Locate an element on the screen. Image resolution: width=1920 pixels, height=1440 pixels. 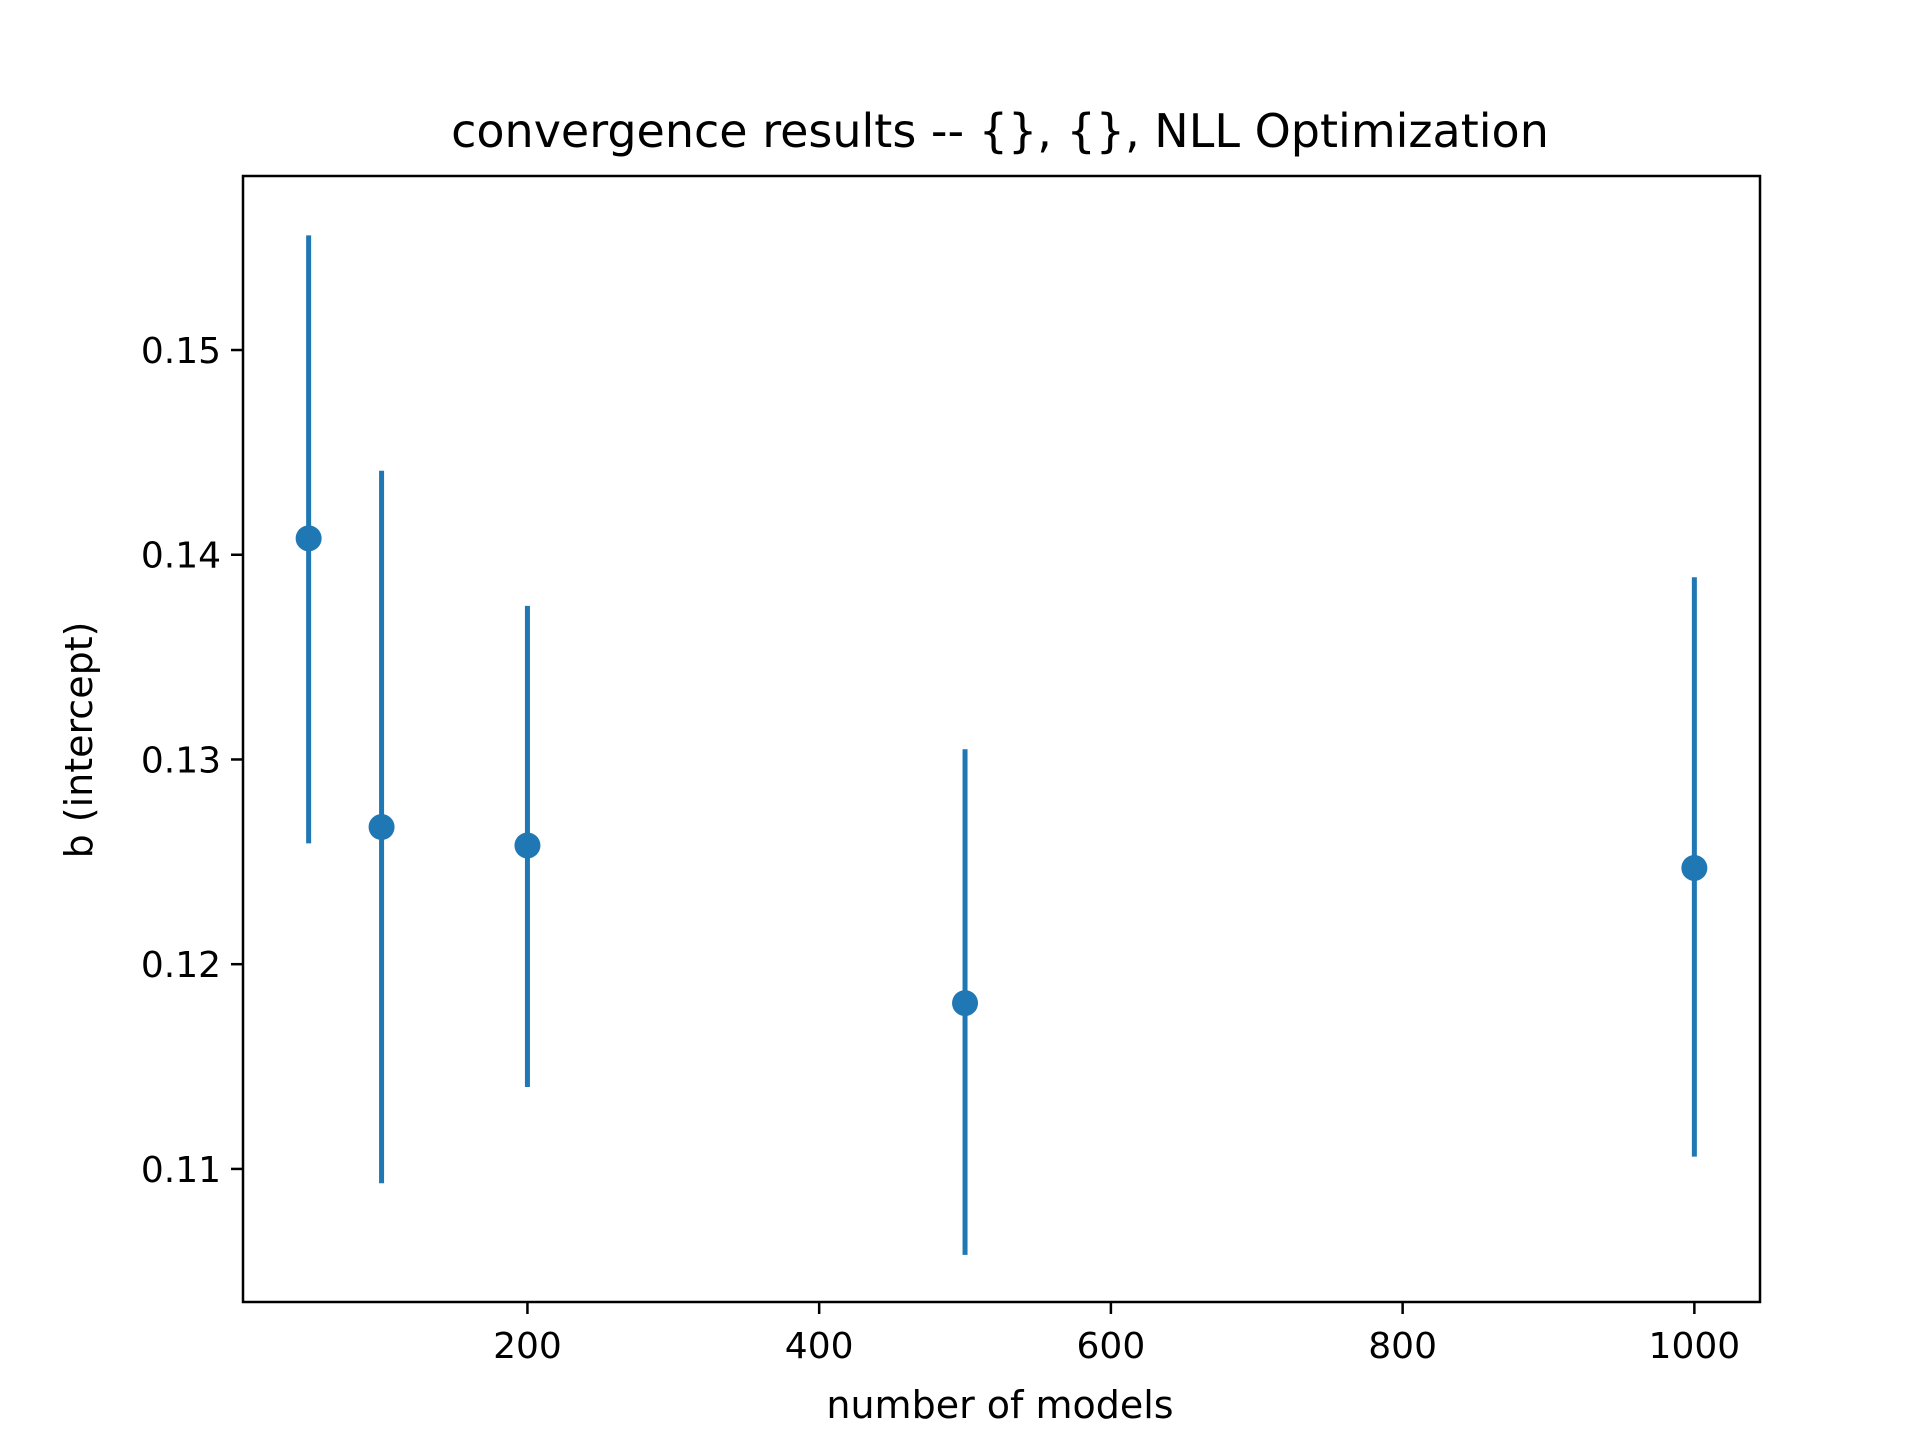
x-tick-label-2: 600 is located at coordinates (1111, 1346).